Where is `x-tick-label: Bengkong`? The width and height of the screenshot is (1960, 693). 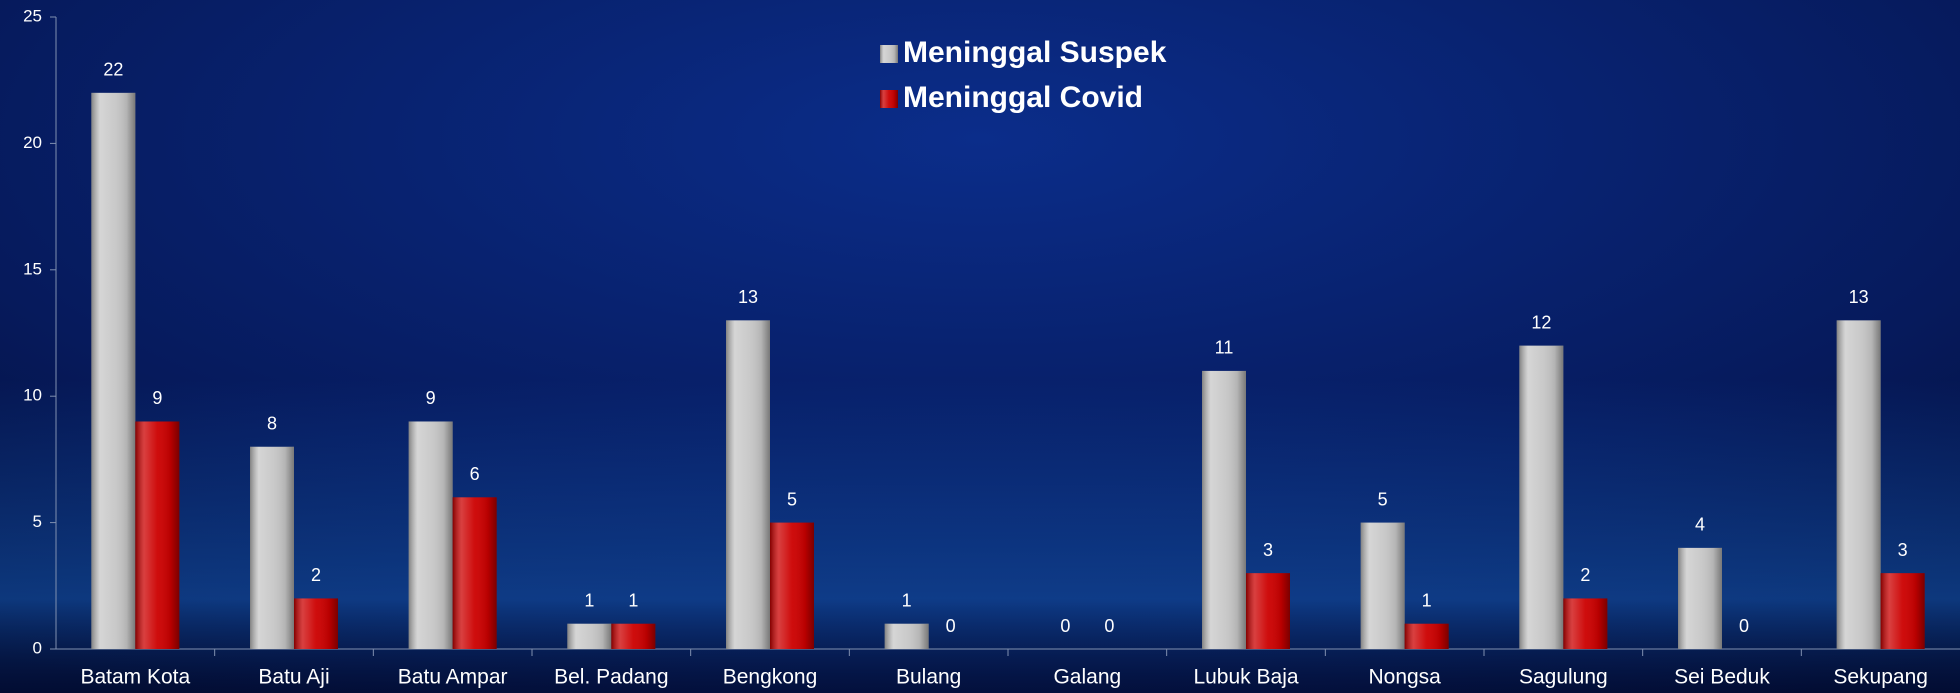 x-tick-label: Bengkong is located at coordinates (770, 677).